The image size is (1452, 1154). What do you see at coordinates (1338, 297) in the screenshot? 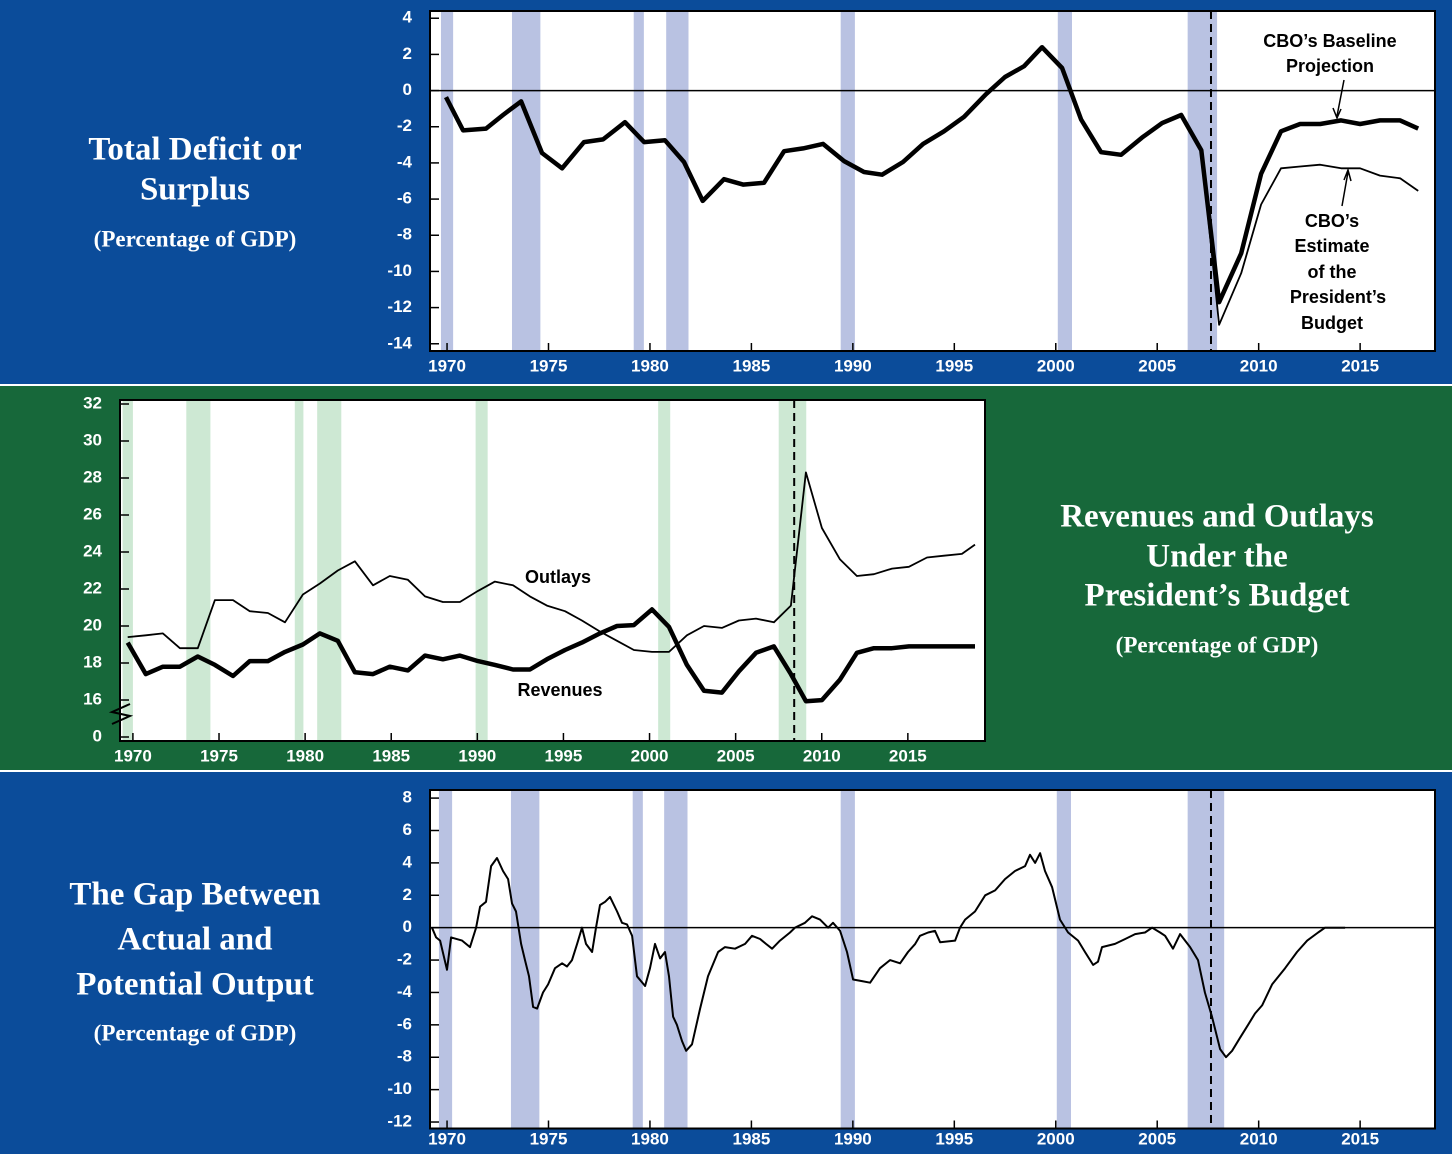
I see `annotation: President’s` at bounding box center [1338, 297].